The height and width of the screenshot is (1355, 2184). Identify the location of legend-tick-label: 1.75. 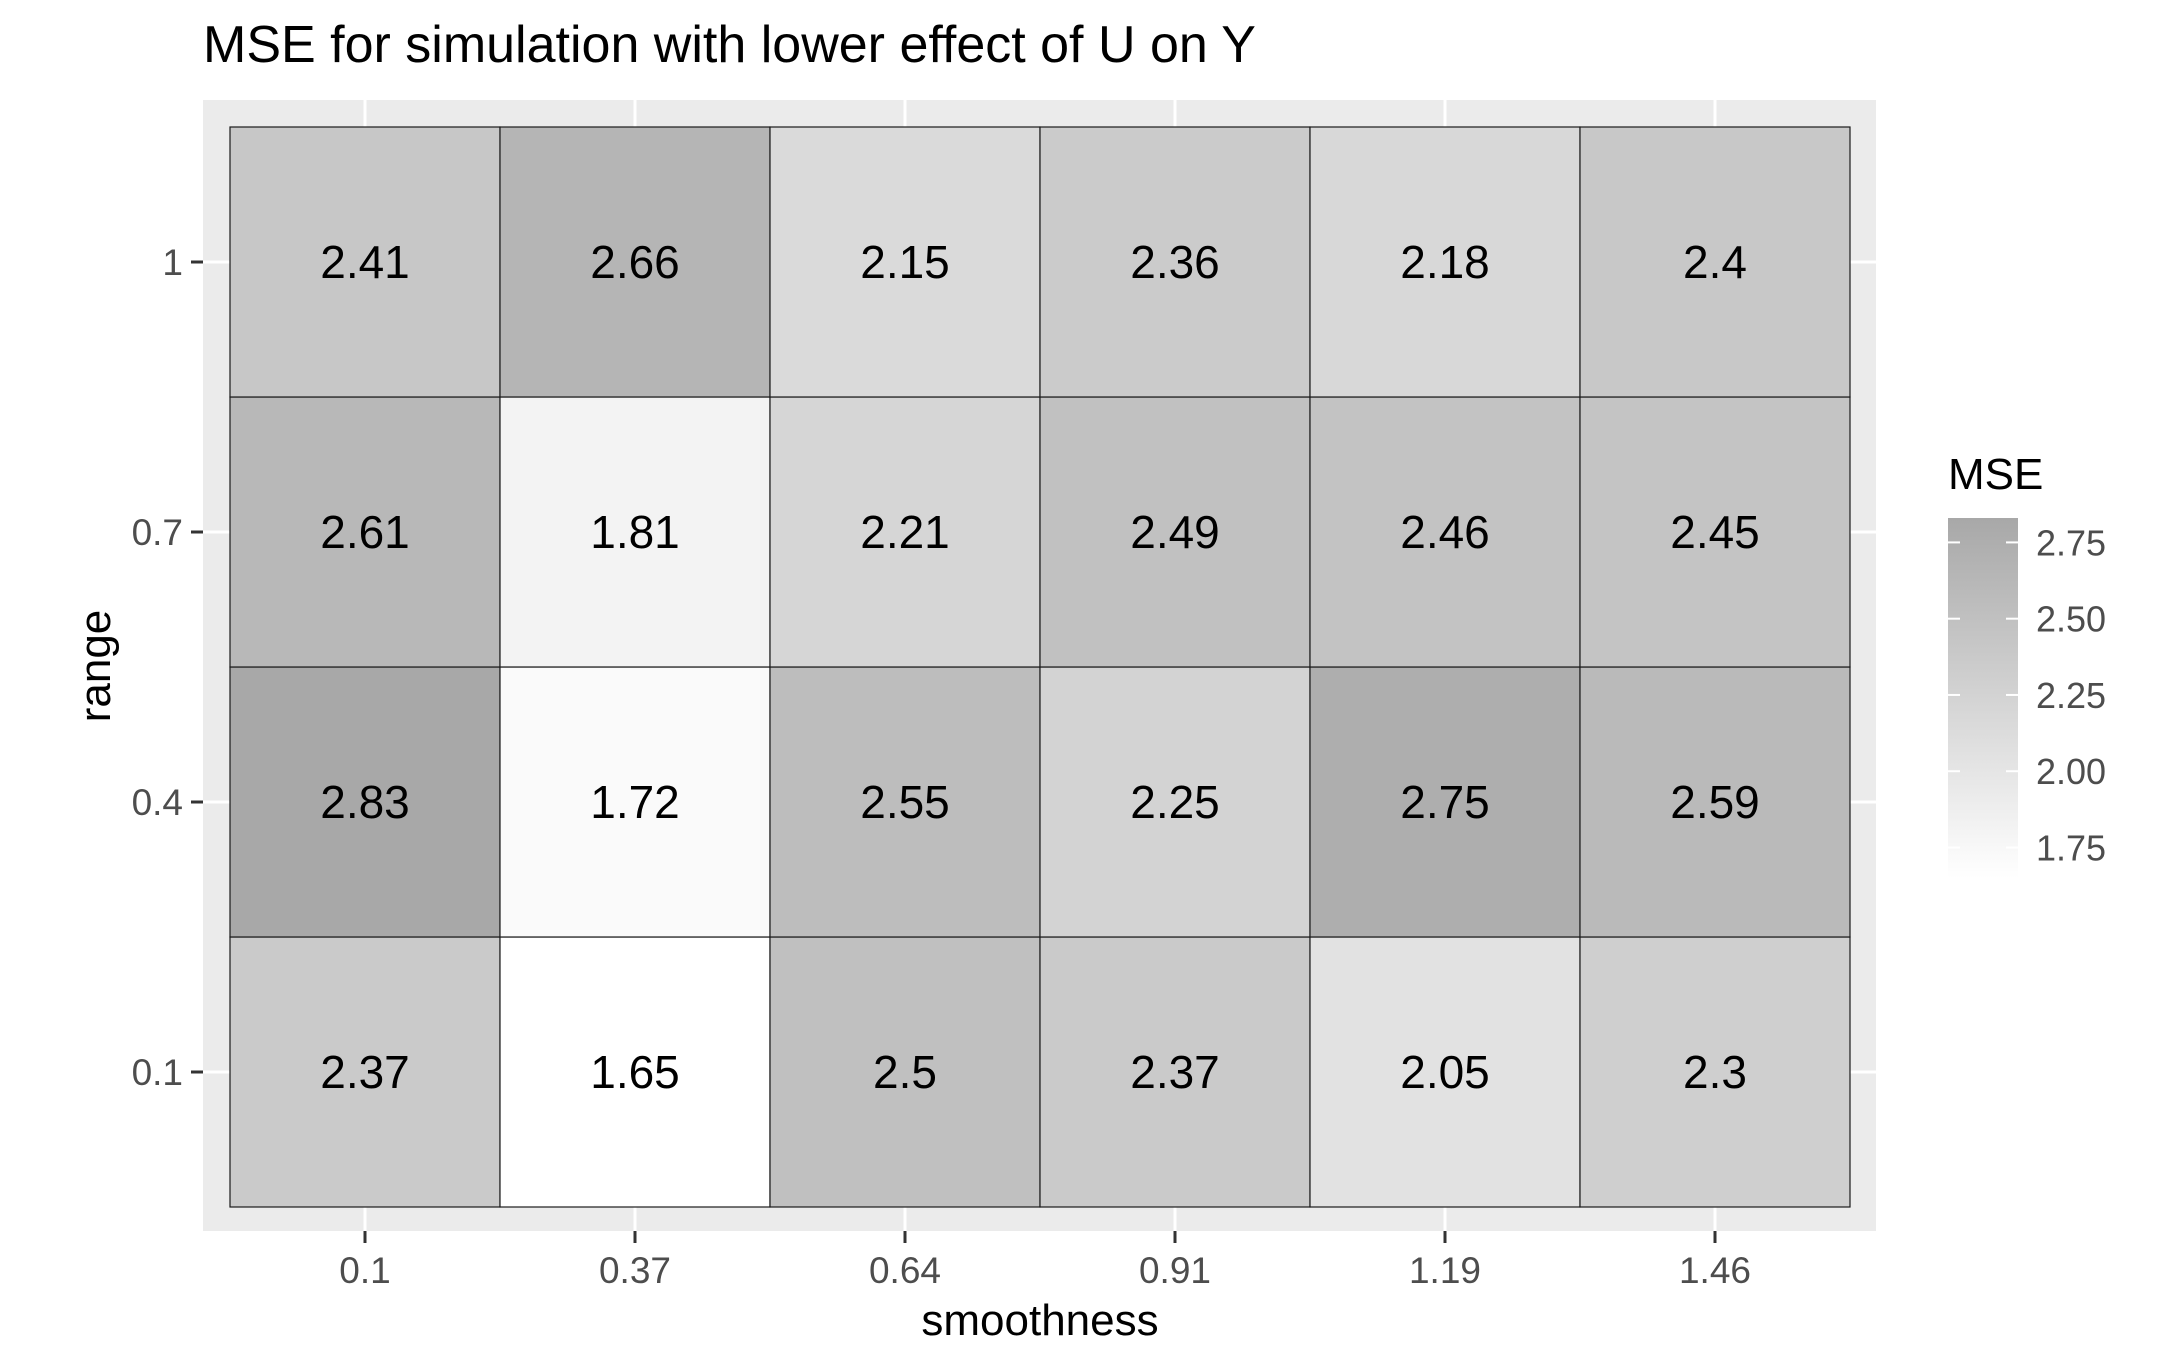
(2071, 847).